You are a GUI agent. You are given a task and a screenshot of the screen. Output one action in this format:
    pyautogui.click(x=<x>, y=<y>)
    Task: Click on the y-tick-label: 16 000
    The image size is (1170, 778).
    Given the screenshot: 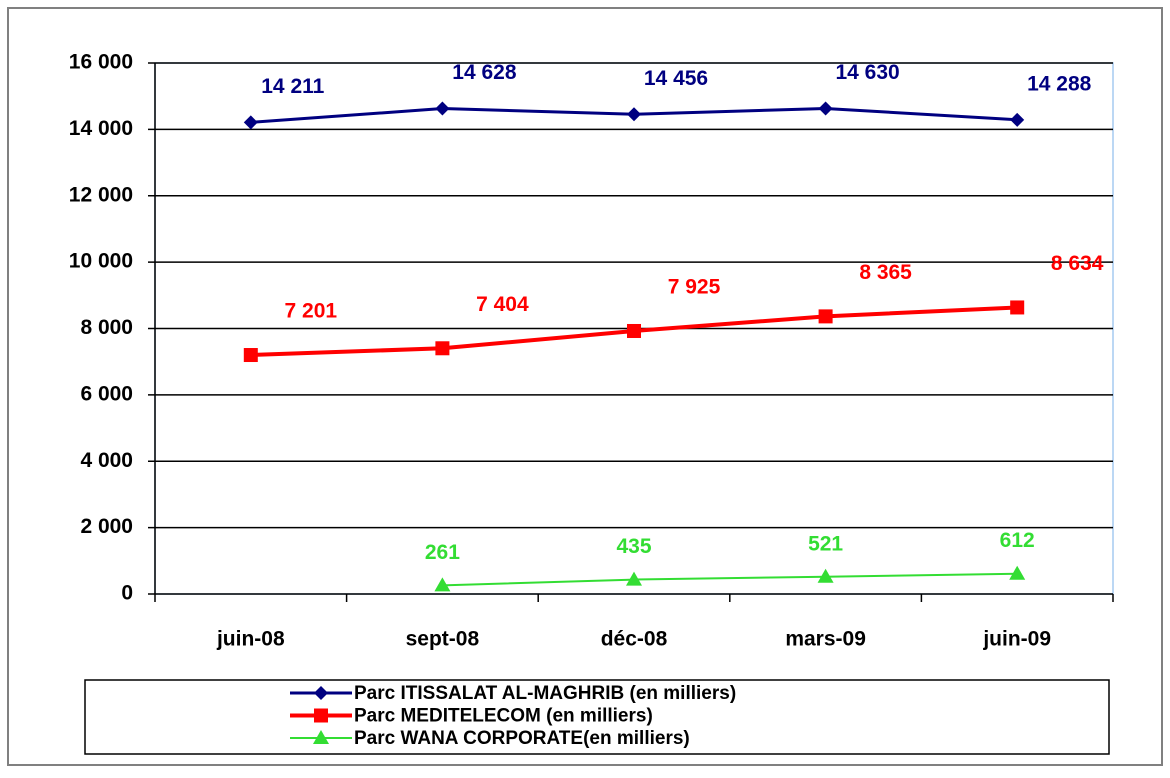 What is the action you would take?
    pyautogui.click(x=101, y=62)
    